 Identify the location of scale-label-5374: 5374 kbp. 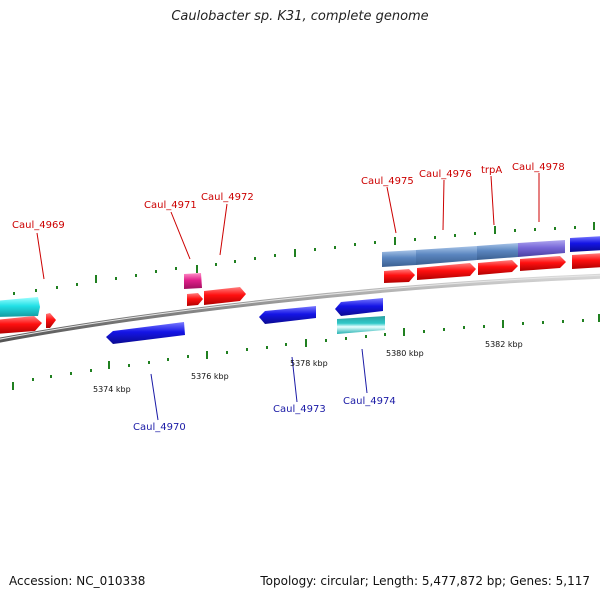
(112, 389).